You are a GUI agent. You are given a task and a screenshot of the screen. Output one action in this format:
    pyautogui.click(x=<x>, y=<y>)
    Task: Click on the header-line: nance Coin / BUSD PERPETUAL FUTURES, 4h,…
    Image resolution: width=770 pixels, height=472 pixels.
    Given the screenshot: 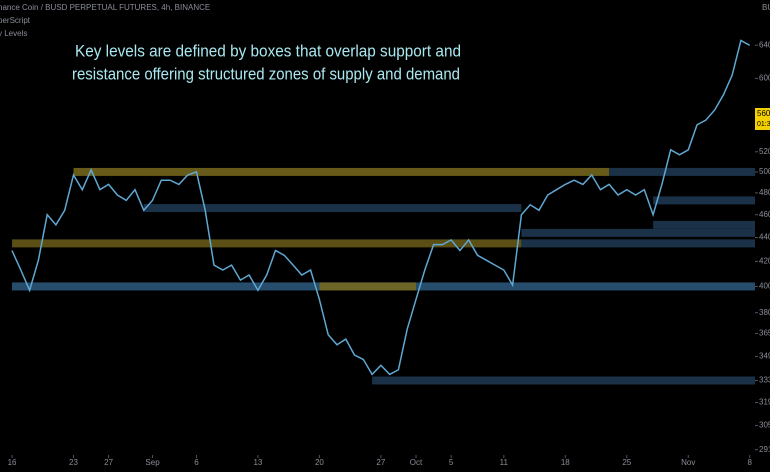 What is the action you would take?
    pyautogui.click(x=105, y=7)
    